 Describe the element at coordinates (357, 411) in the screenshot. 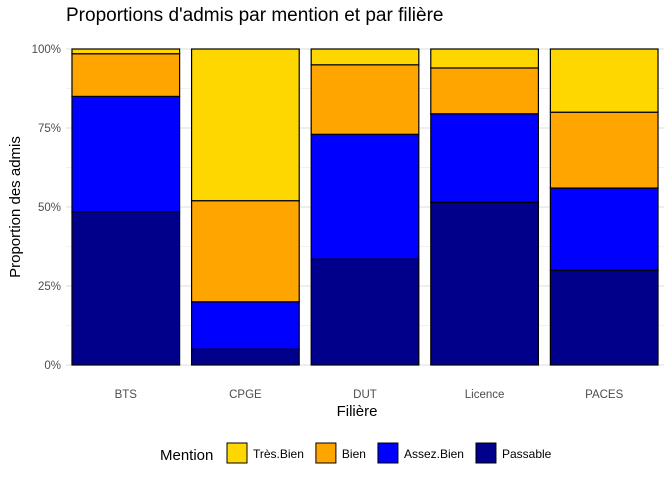

I see `x-axis-title: Filière` at that location.